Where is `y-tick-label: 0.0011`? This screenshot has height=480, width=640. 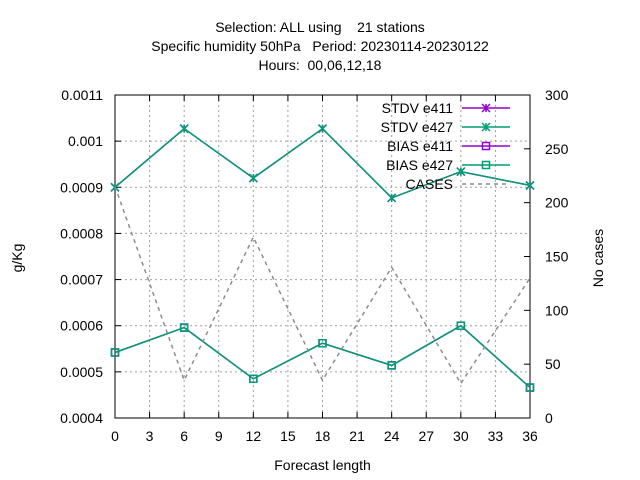
y-tick-label: 0.0011 is located at coordinates (82, 95).